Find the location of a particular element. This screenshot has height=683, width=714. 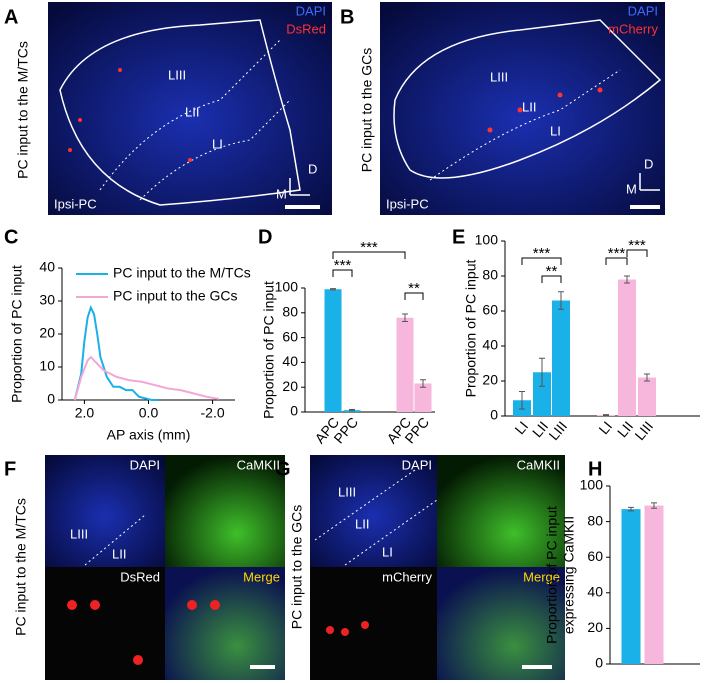

x-tick-label: 0.0 is located at coordinates (149, 413).